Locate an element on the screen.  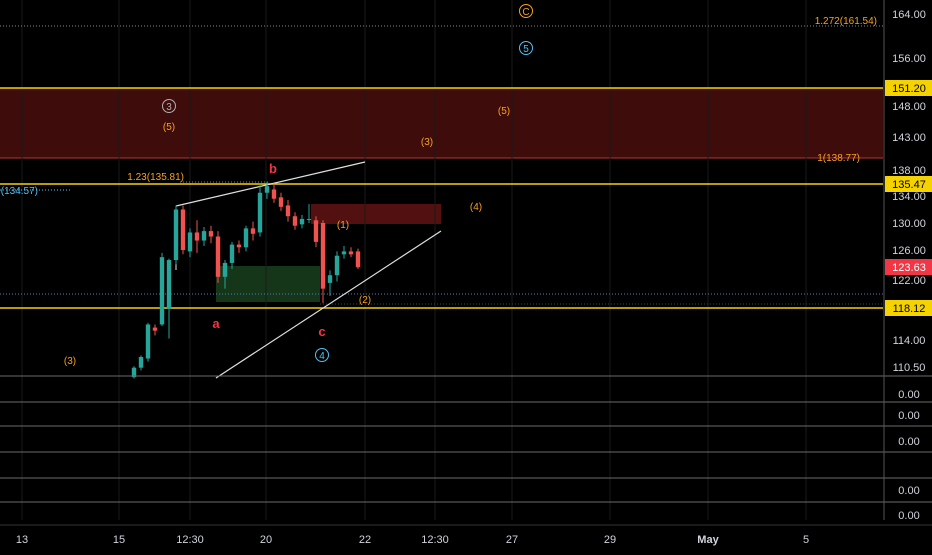
wave-label: 4 is located at coordinates (322, 355).